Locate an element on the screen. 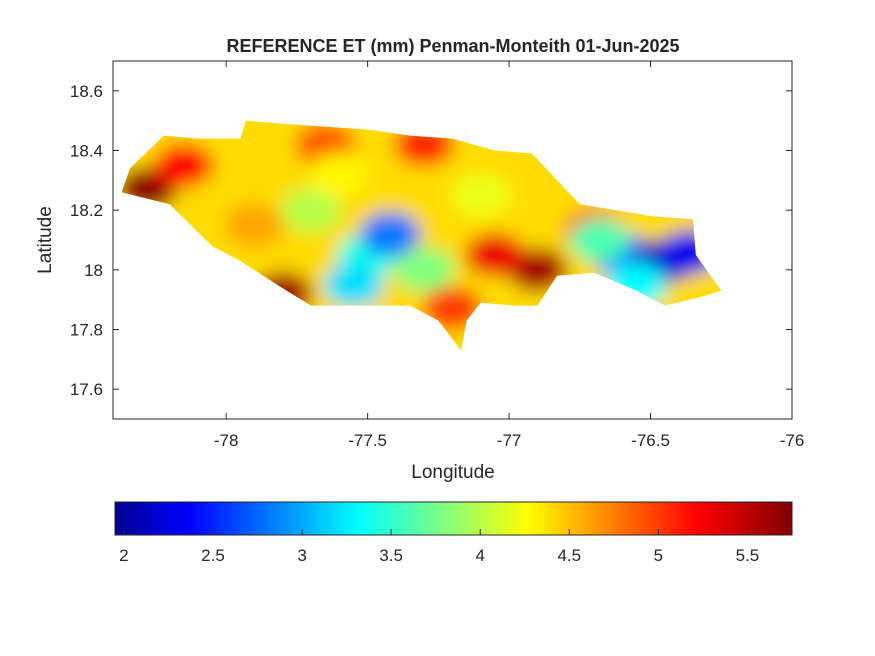 Image resolution: width=875 pixels, height=656 pixels. x-tick-label: -77.5 is located at coordinates (367, 440).